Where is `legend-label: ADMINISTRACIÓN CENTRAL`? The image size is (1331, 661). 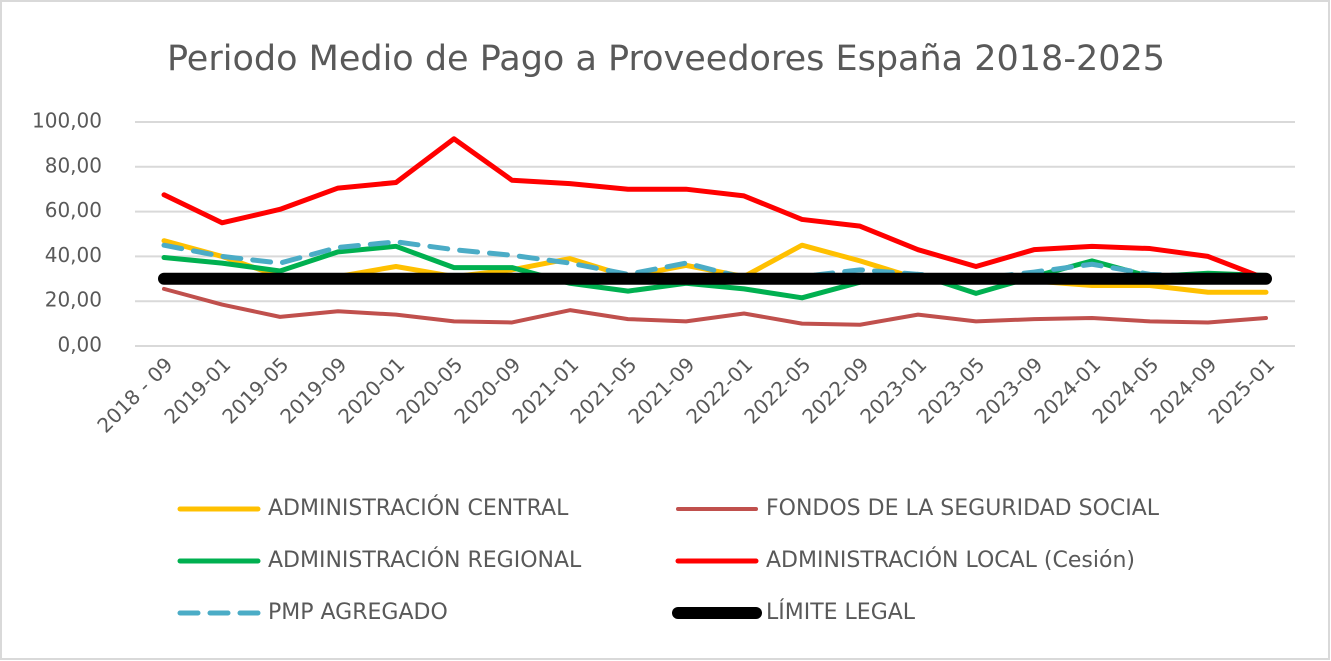
legend-label: ADMINISTRACIÓN CENTRAL is located at coordinates (418, 508).